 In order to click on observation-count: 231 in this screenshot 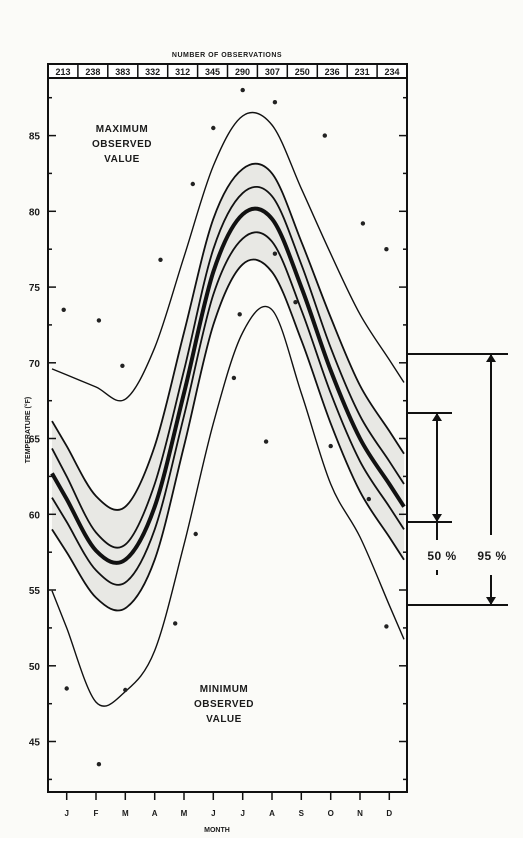, I will do `click(362, 72)`.